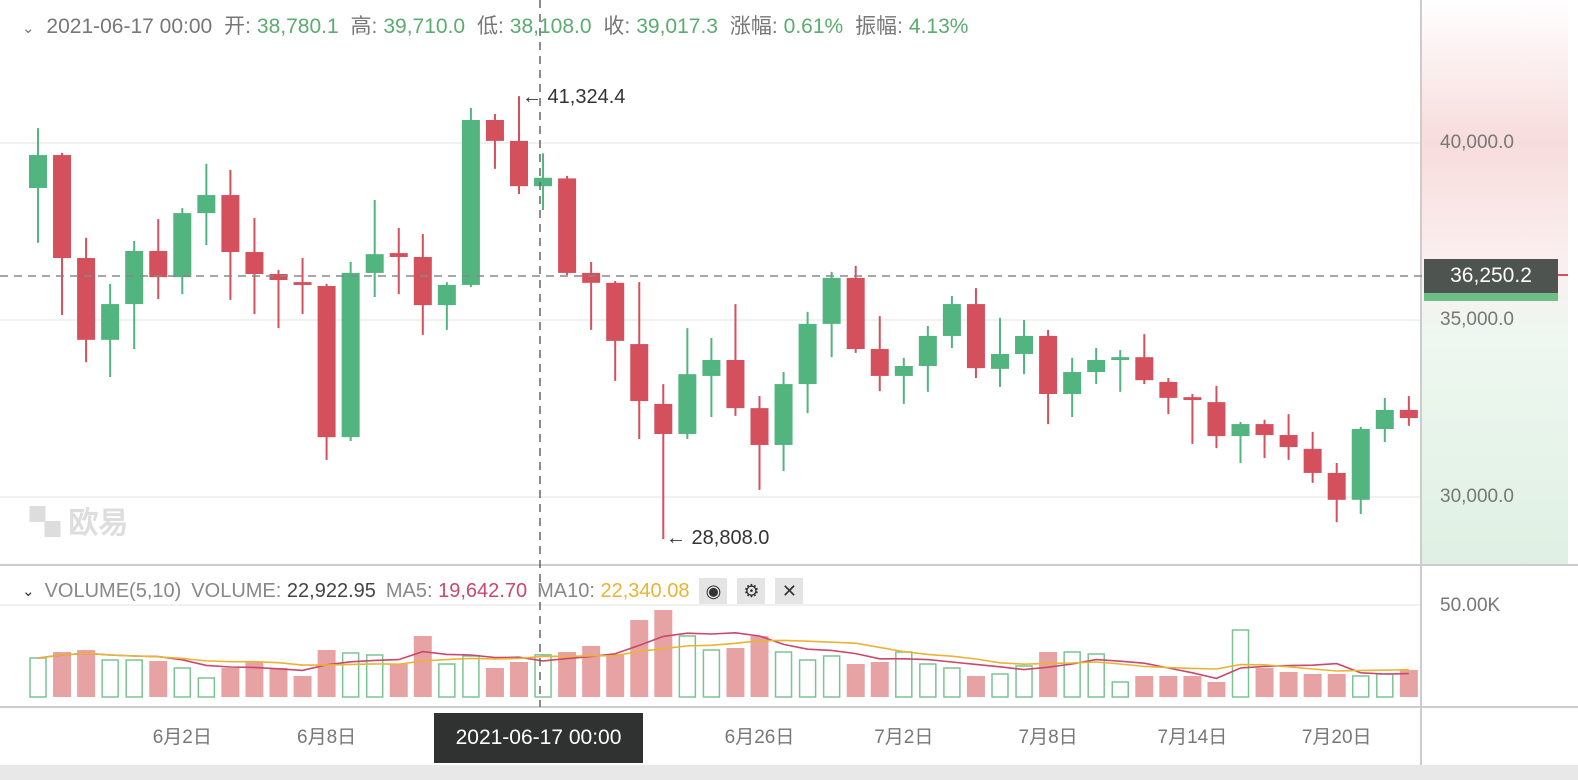 This screenshot has width=1578, height=780. I want to click on gear-icon: ⚙, so click(751, 591).